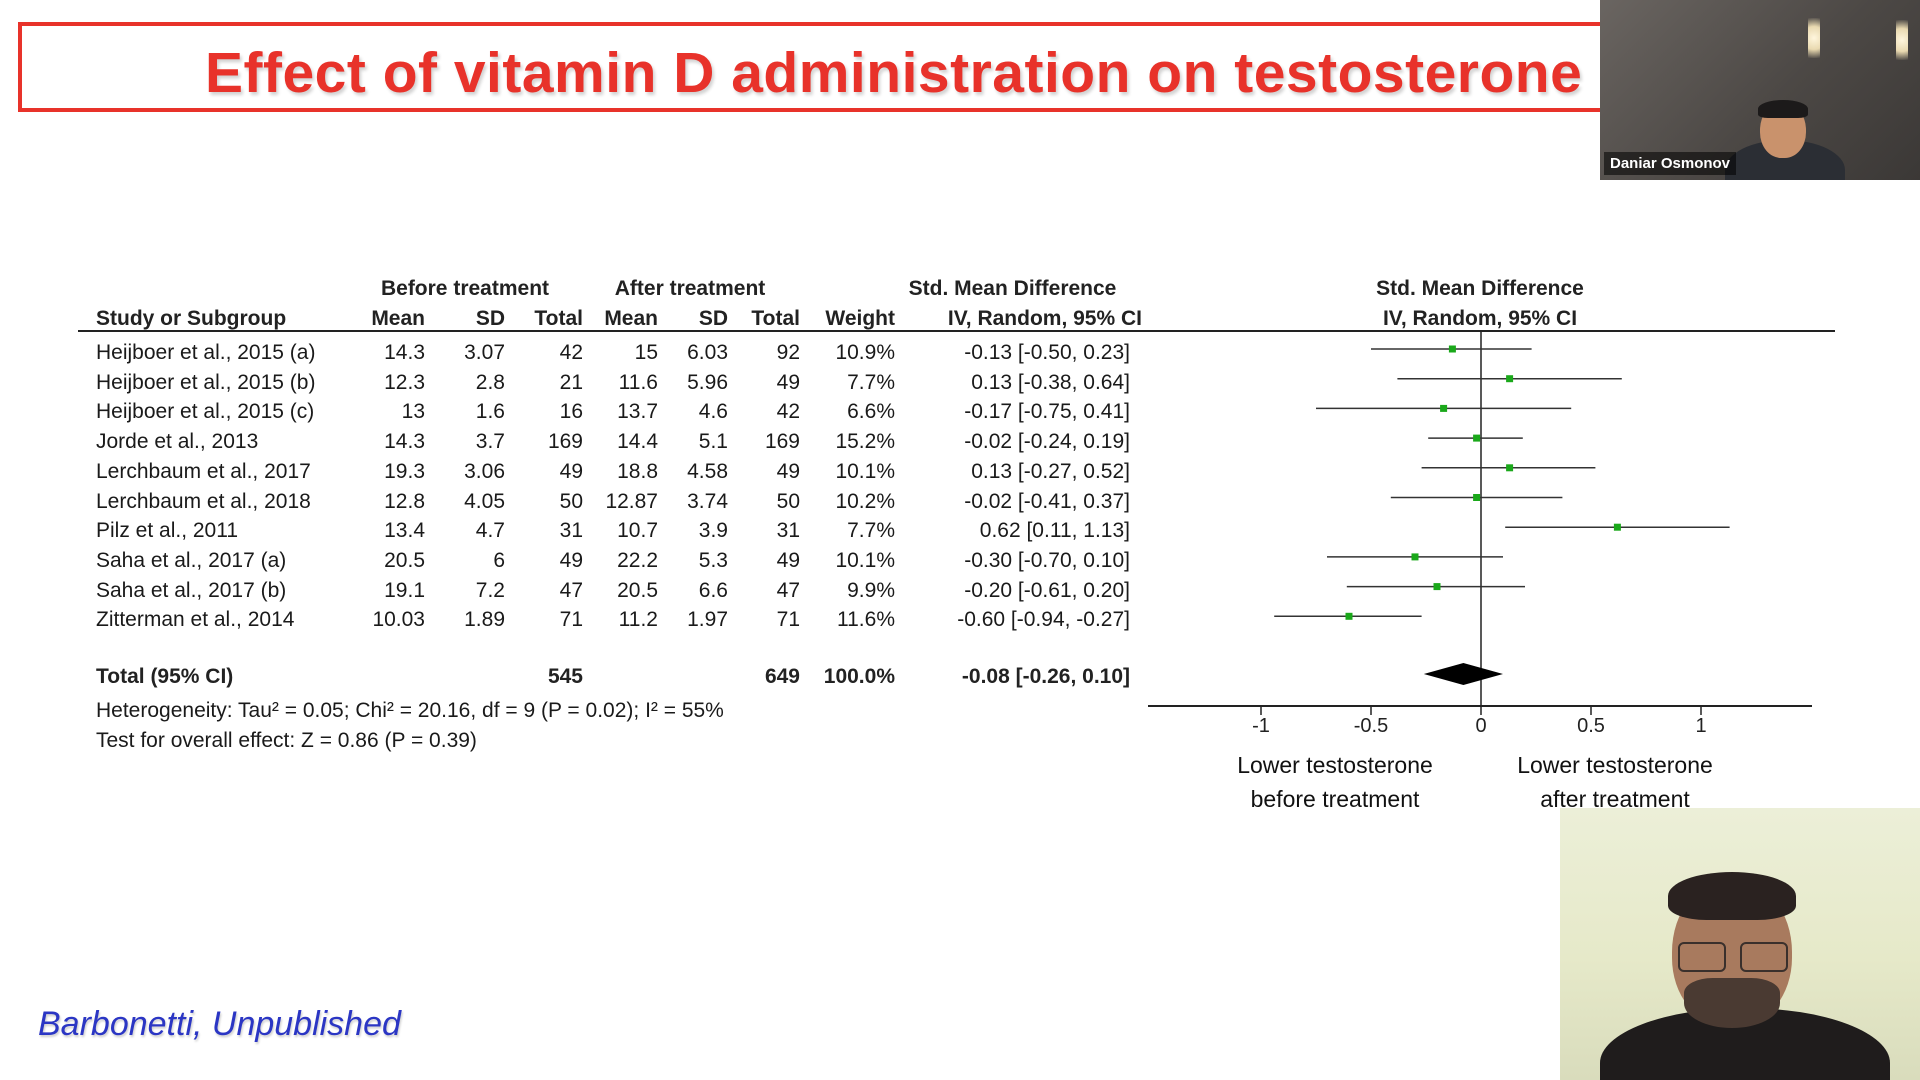 This screenshot has width=1920, height=1080. I want to click on sd-after: 4.58, so click(707, 471).